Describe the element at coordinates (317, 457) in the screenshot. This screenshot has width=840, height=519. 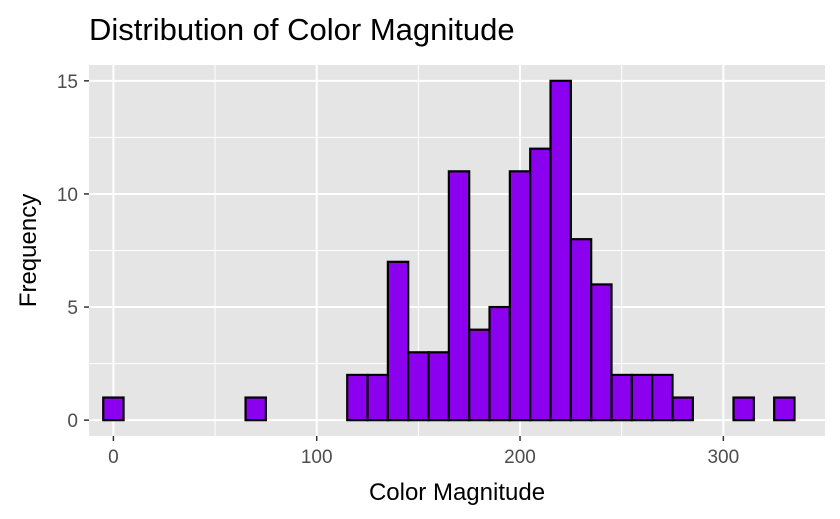
I see `x-tick-label: 100` at that location.